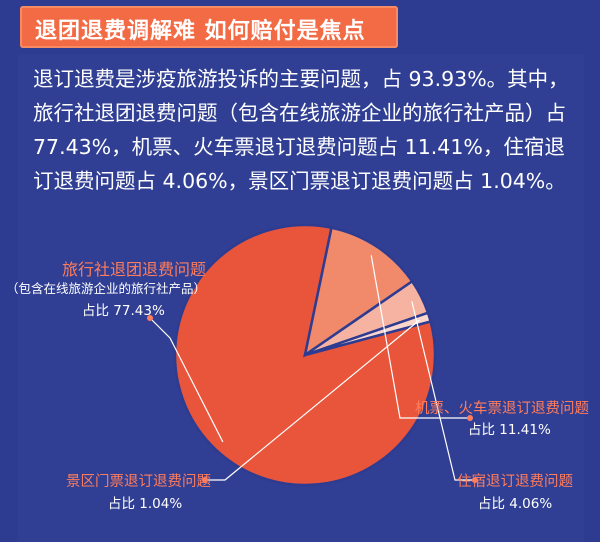 Image resolution: width=600 pixels, height=542 pixels. Describe the element at coordinates (509, 430) in the screenshot. I see `slice-share-air-rail-tickets: 占比 11.41%` at that location.